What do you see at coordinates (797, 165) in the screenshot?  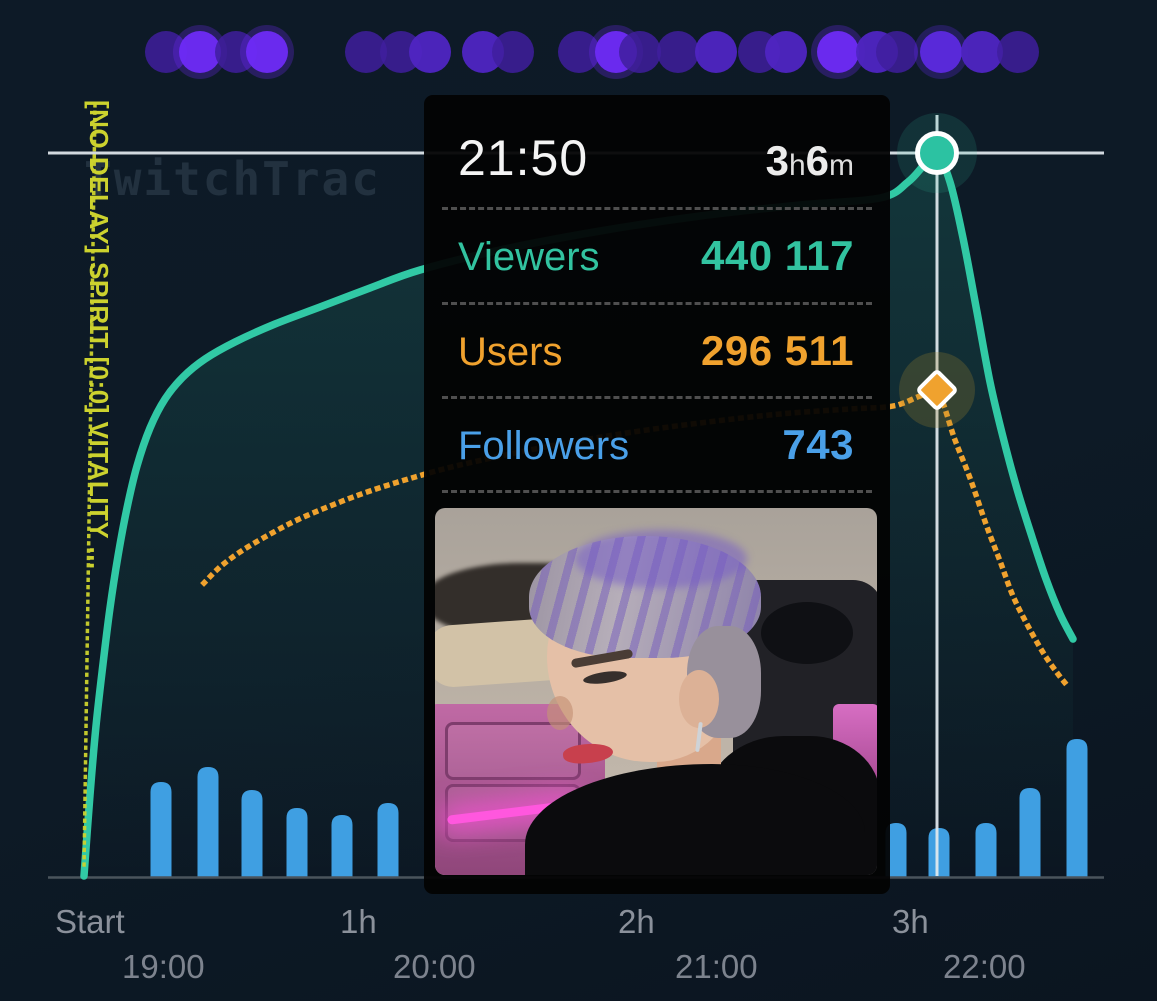 I see `duration-hours-unit: h` at bounding box center [797, 165].